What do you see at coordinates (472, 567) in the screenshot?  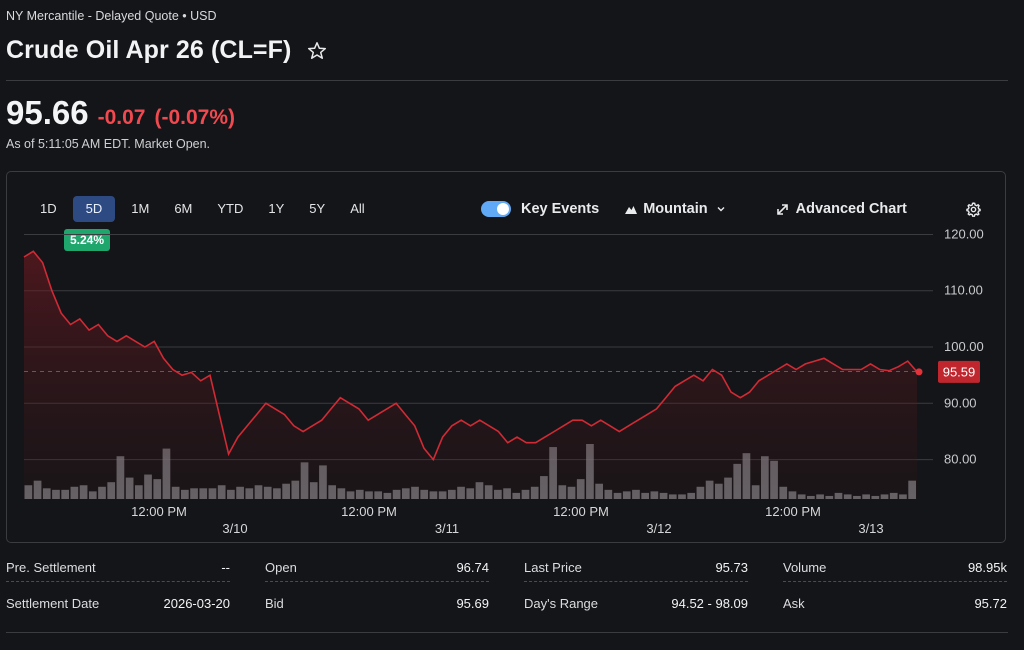 I see `stat-value: 96.74` at bounding box center [472, 567].